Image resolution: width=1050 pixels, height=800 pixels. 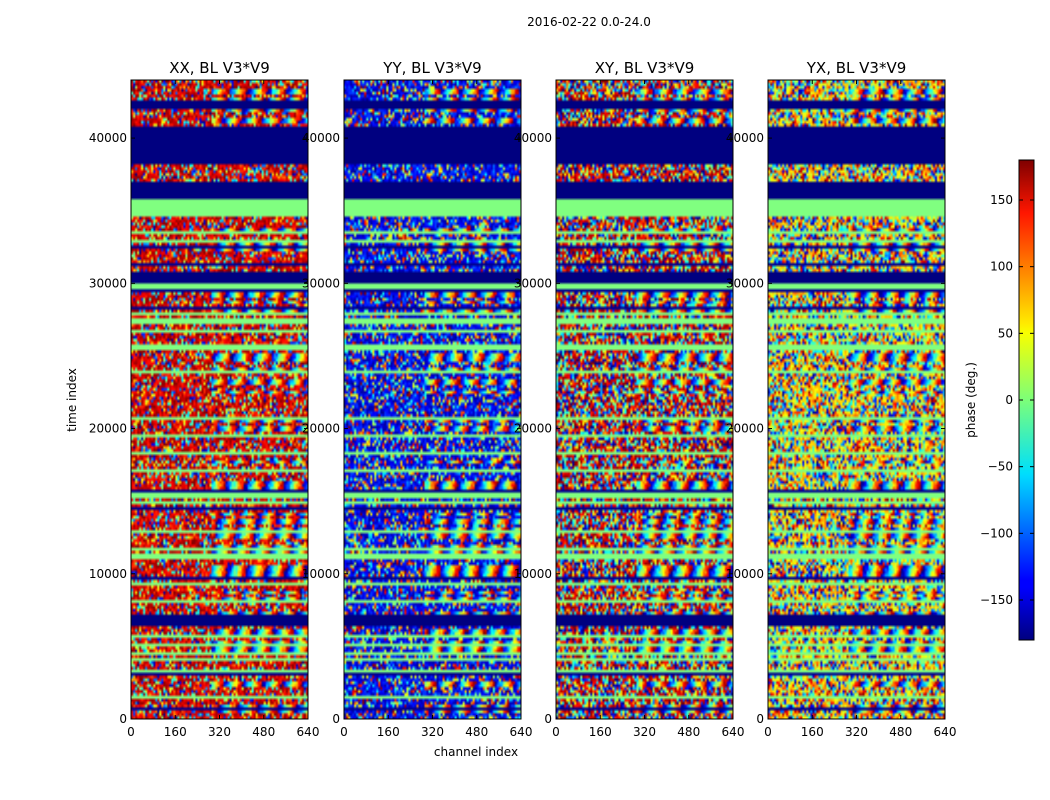 What do you see at coordinates (856, 68) in the screenshot?
I see `panel-title: YX, BL V3*V9` at bounding box center [856, 68].